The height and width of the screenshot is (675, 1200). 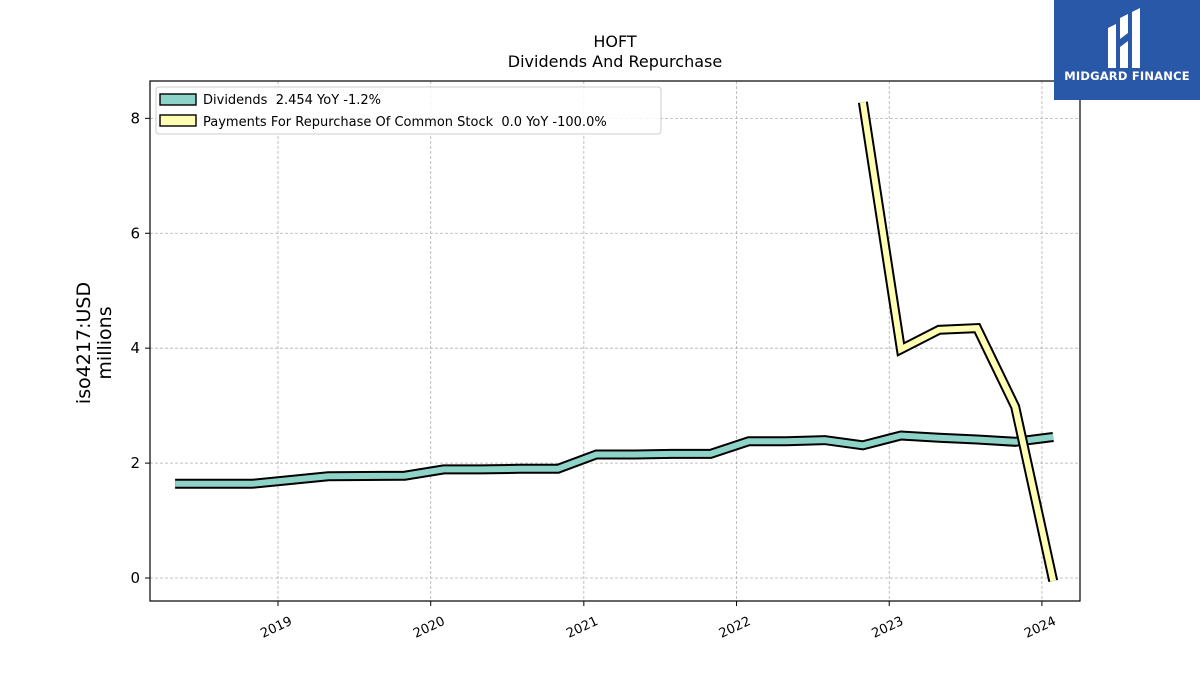 What do you see at coordinates (135, 578) in the screenshot?
I see `y-tick-label: 0` at bounding box center [135, 578].